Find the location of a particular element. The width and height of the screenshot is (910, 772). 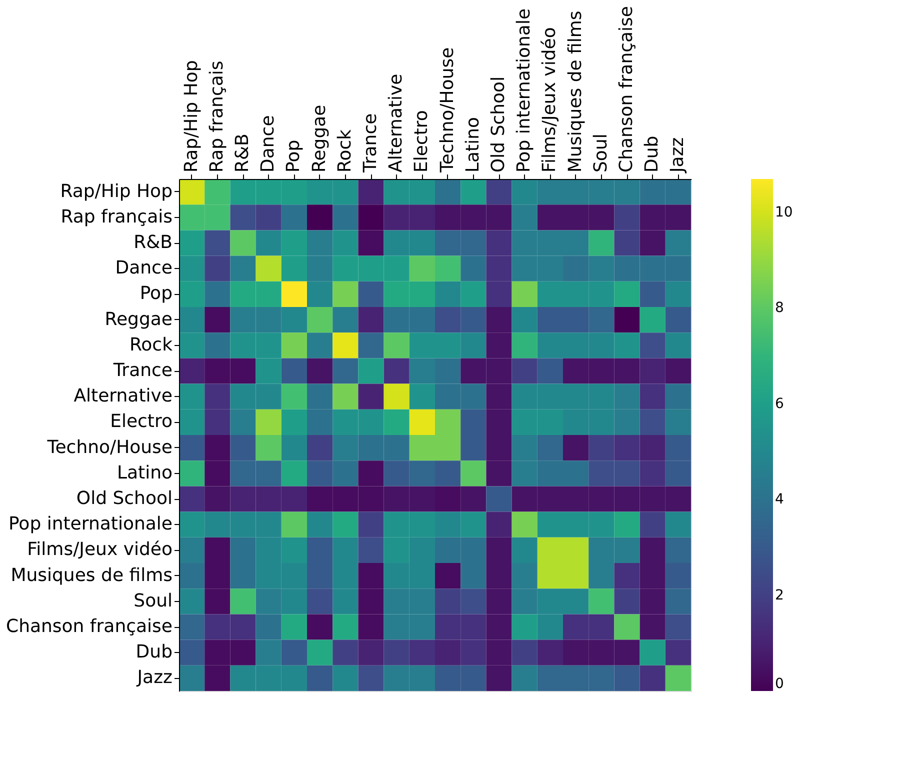

y-tick-label: Old School is located at coordinates (124, 498).